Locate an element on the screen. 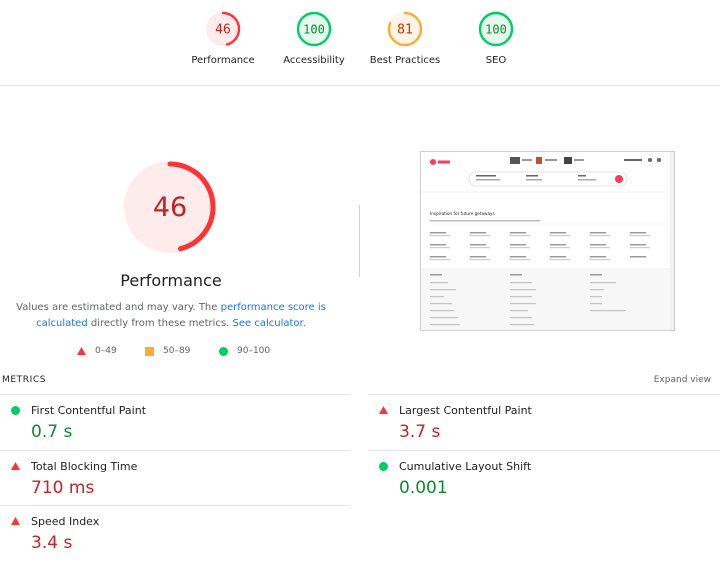 This screenshot has width=720, height=565. thumbnail-scrollbar is located at coordinates (672, 241).